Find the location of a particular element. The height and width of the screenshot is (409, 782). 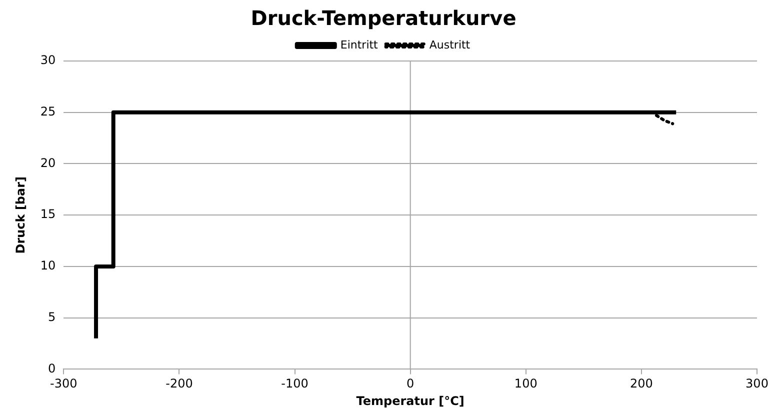

x-tick-label: 200 is located at coordinates (641, 383).